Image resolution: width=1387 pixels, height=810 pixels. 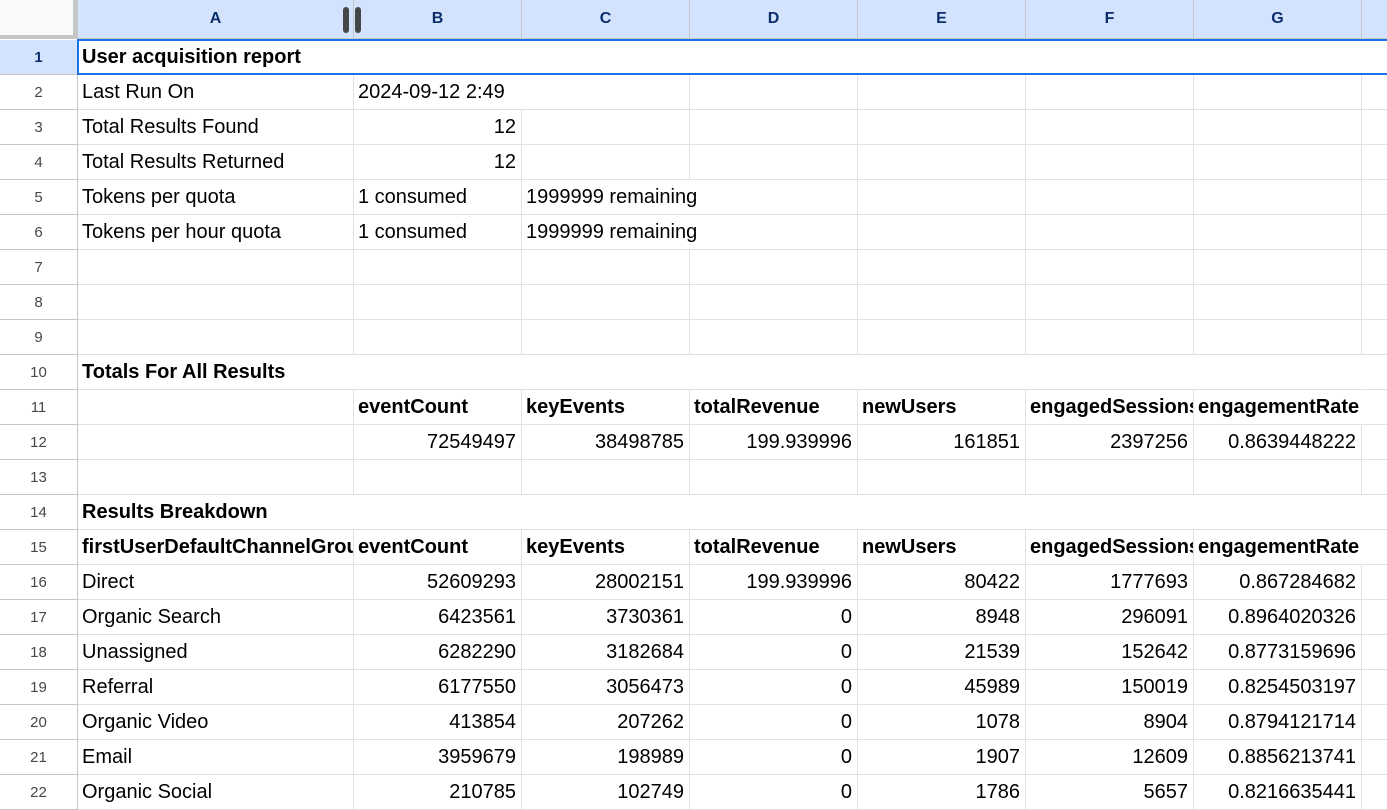 What do you see at coordinates (216, 442) in the screenshot?
I see `cell-a12` at bounding box center [216, 442].